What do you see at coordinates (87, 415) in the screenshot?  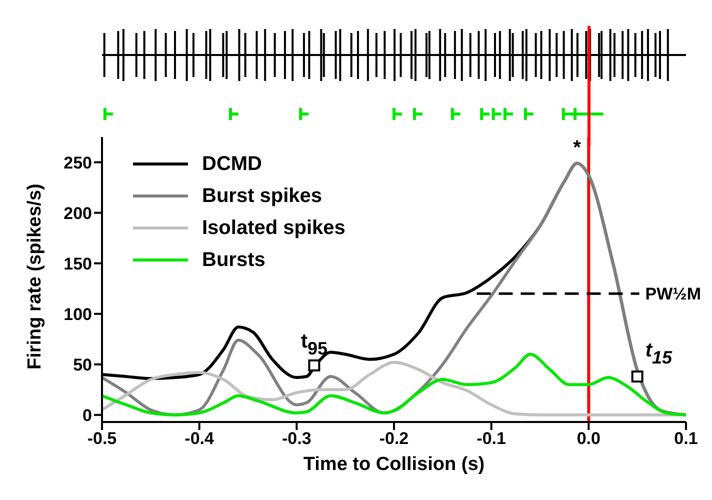 I see `y-tick-label: 0` at bounding box center [87, 415].